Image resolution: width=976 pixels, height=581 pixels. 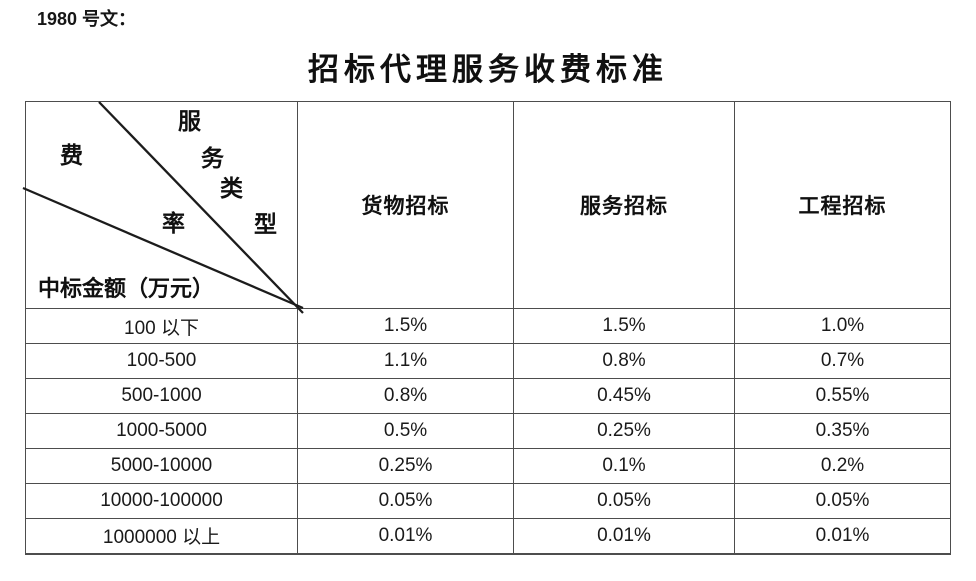 I want to click on corner-char-service-3: 类, so click(x=231, y=188).